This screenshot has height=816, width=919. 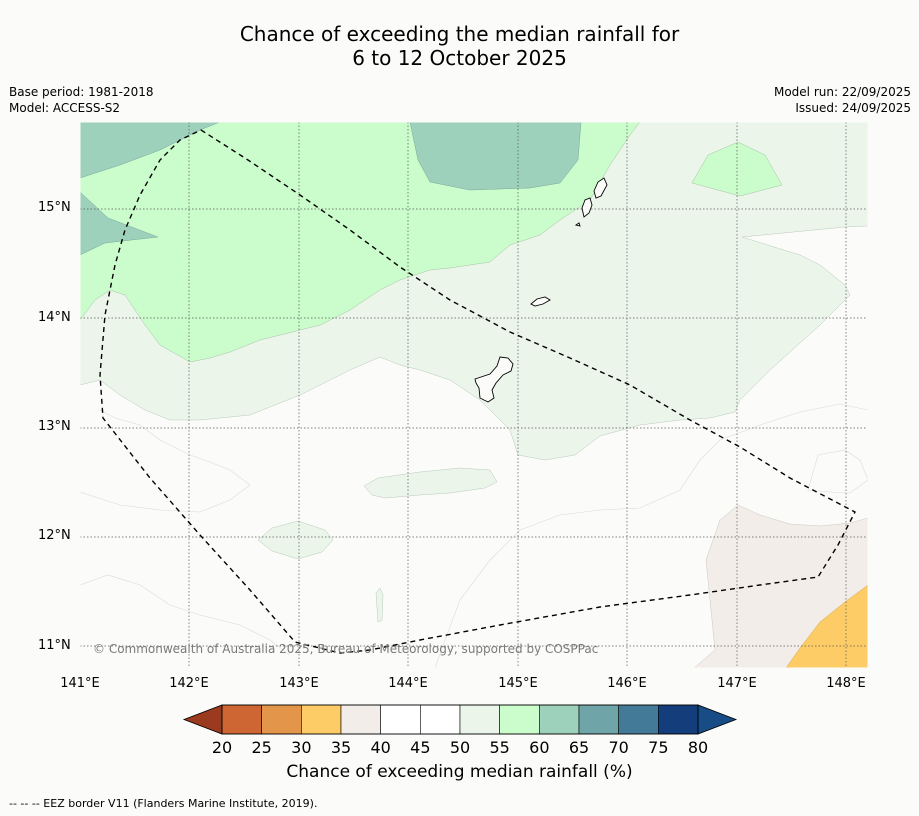 What do you see at coordinates (150, 150) in the screenshot?
I see `region-65-70-a` at bounding box center [150, 150].